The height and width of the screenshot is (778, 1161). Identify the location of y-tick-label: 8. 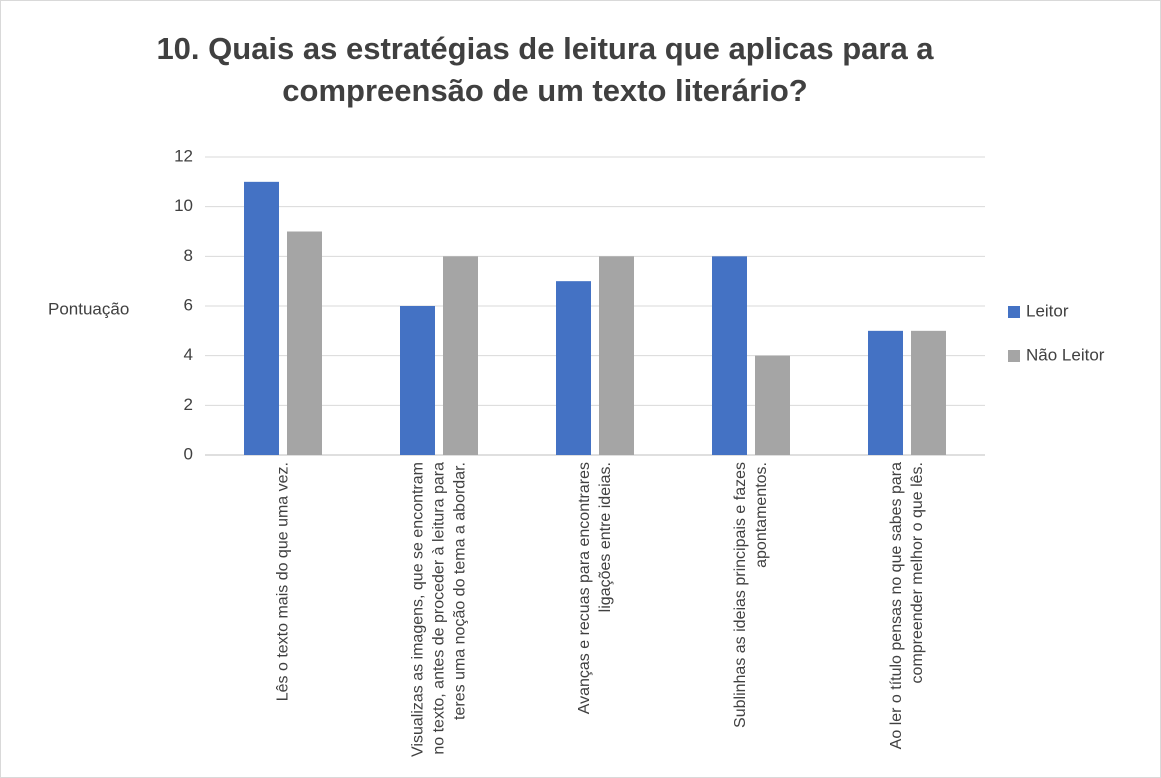
(188, 255).